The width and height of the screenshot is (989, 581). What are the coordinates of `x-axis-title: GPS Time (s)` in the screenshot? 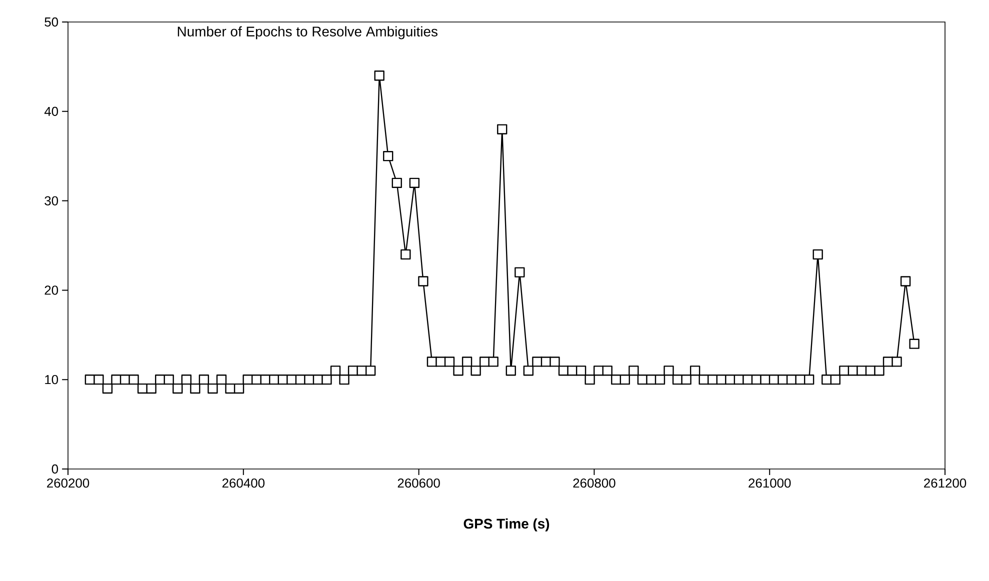 It's located at (507, 525).